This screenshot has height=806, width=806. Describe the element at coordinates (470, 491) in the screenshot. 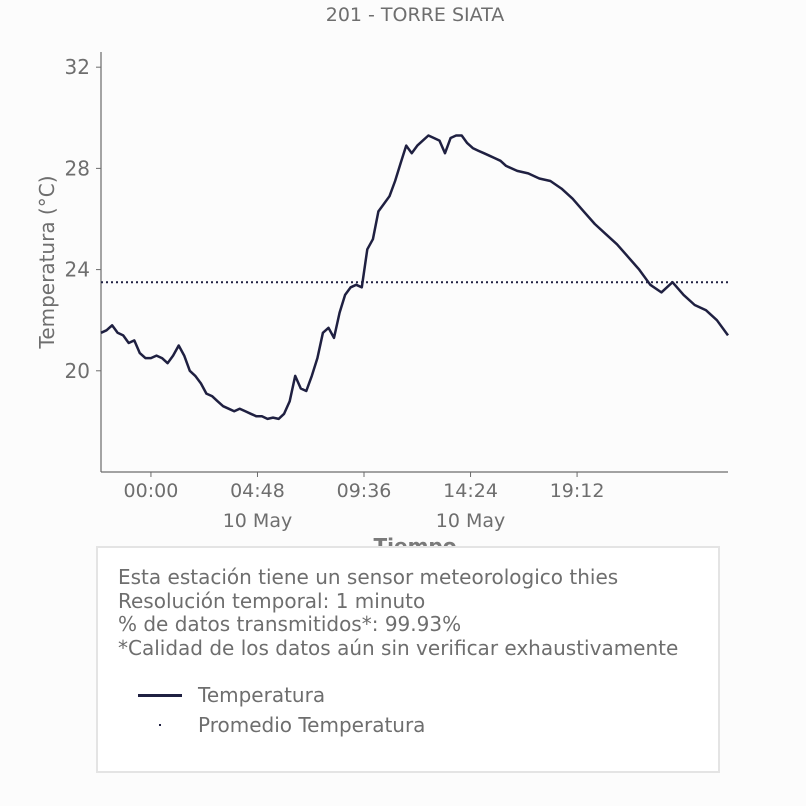

I see `x-tick-label-3: 14:24` at that location.